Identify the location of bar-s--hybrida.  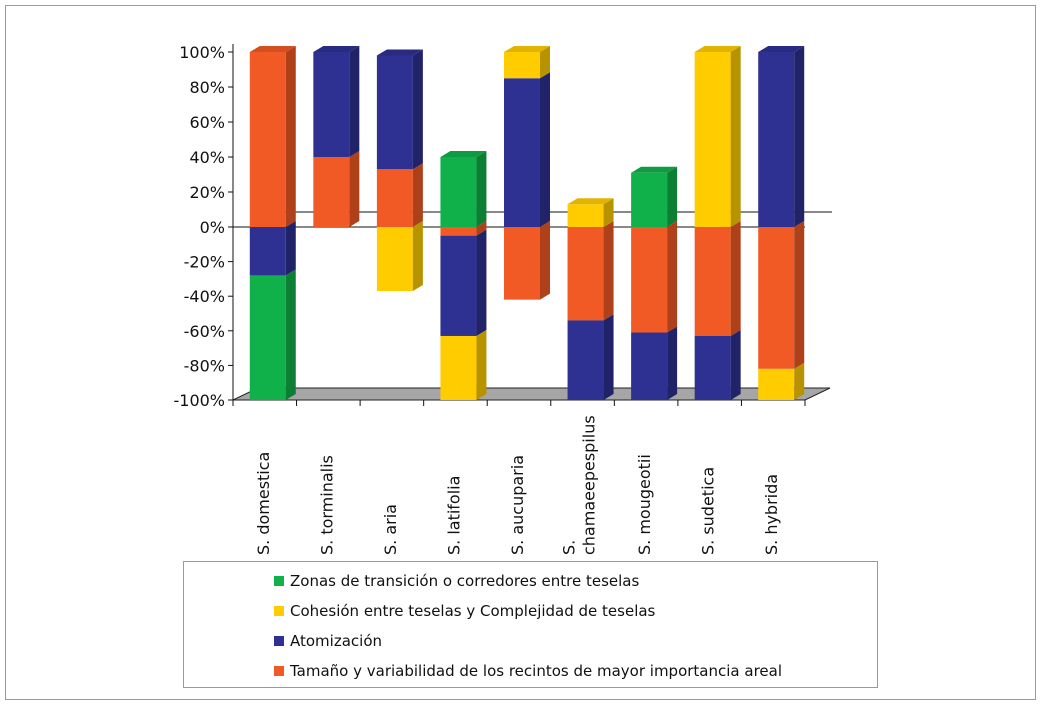
(781, 223).